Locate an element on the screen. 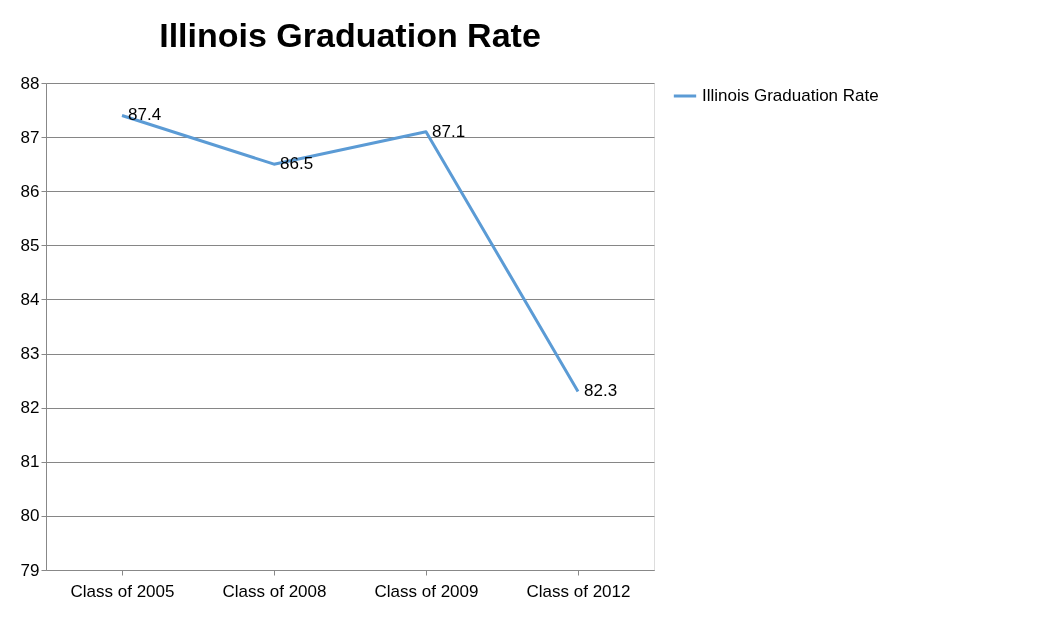 Image resolution: width=1050 pixels, height=623 pixels. y-tick-label: 79 is located at coordinates (30, 570).